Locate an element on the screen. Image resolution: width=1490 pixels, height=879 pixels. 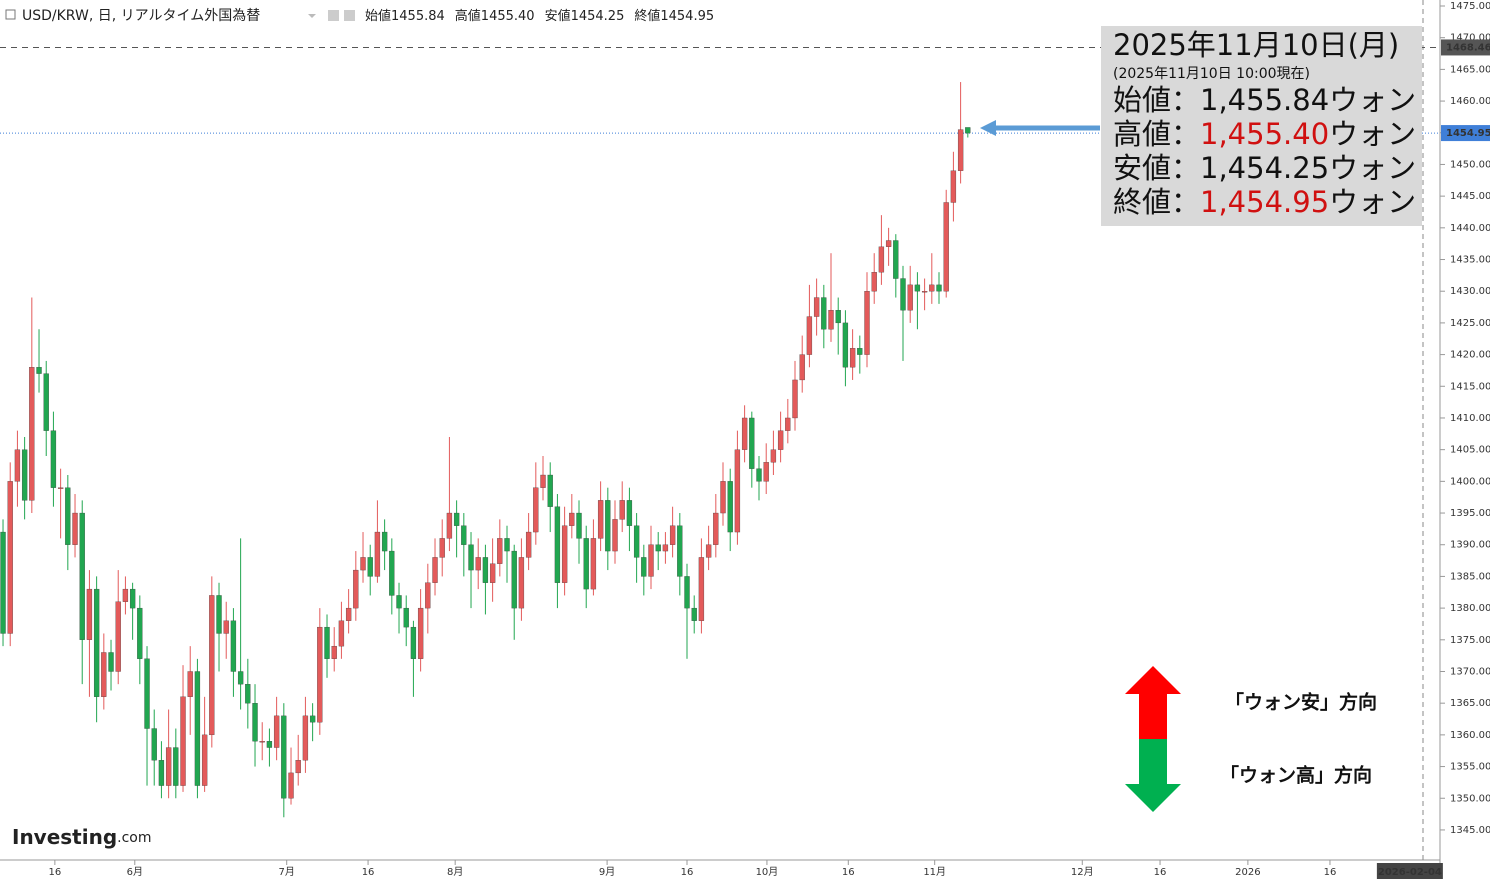
logo-suffix: .com is located at coordinates (134, 838).